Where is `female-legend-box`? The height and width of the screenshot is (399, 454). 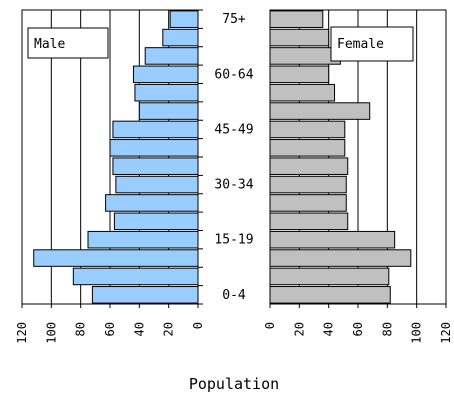 female-legend-box is located at coordinates (372, 44).